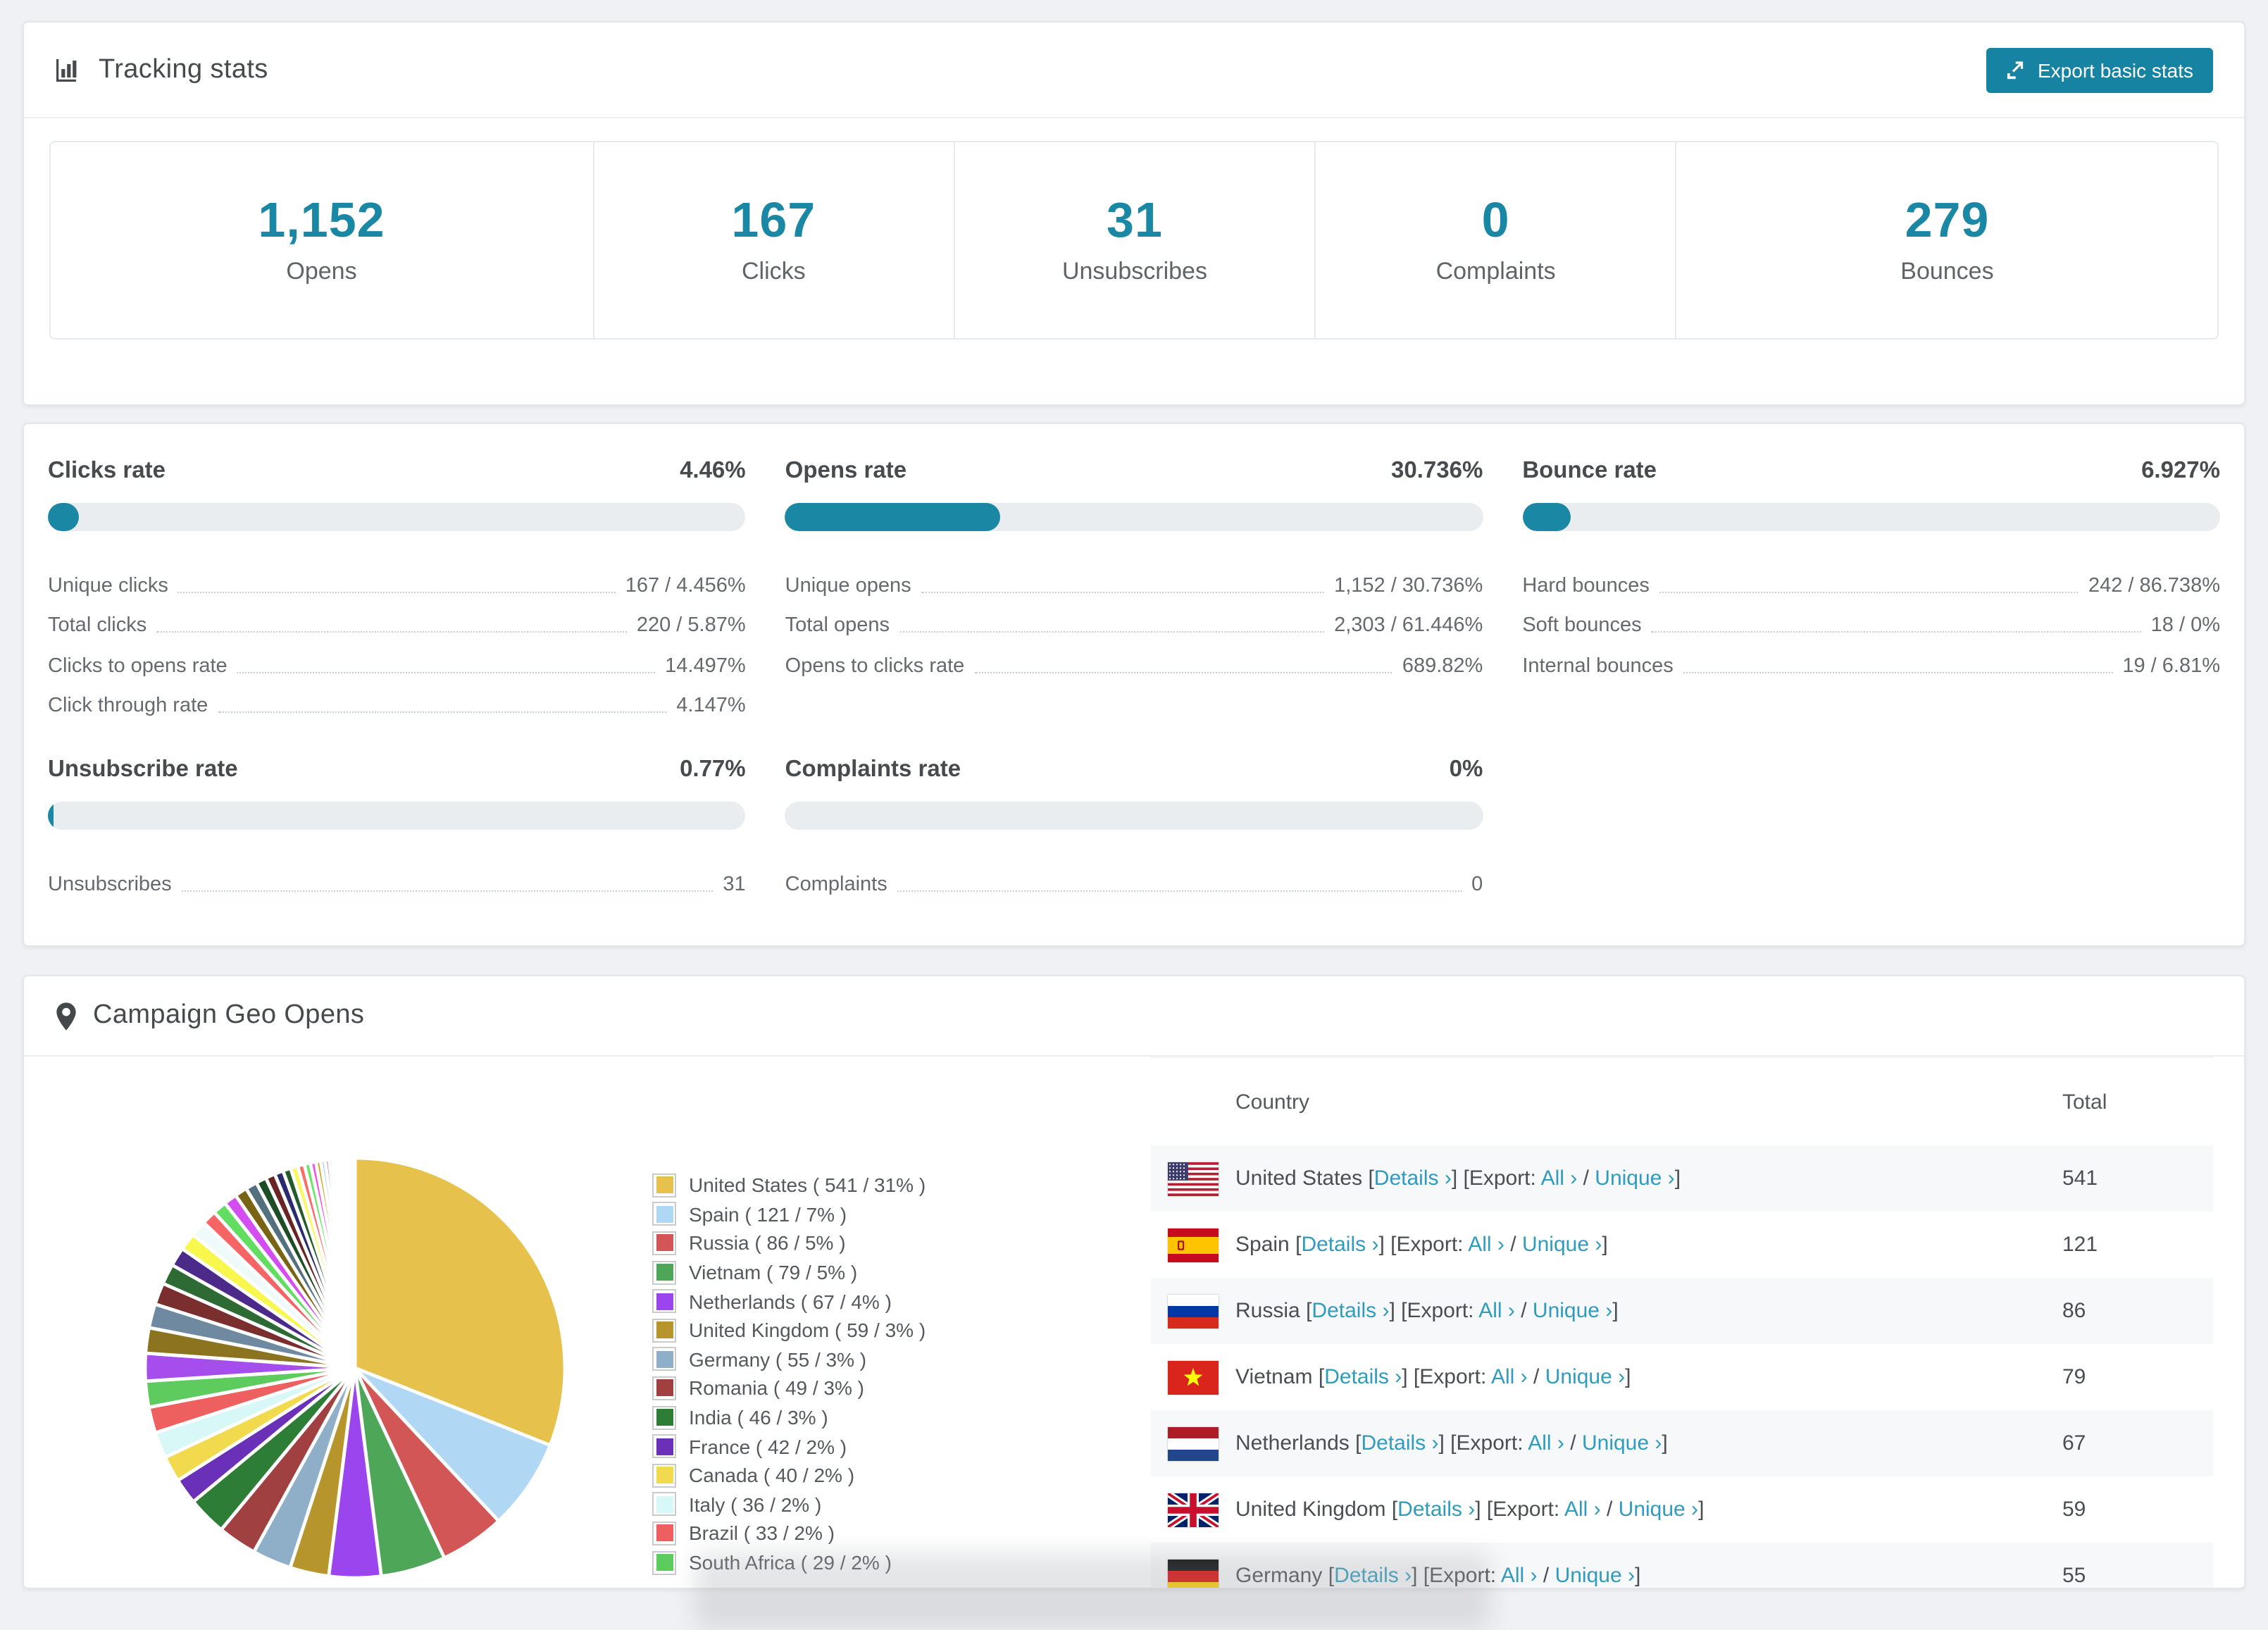  I want to click on stat-row: Hard bounces 242 / 86.738%, so click(1871, 579).